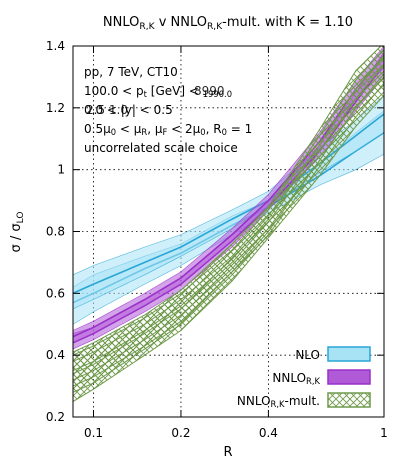 This screenshot has width=407, height=465. What do you see at coordinates (55, 417) in the screenshot?
I see `y-tick-label: 0.2` at bounding box center [55, 417].